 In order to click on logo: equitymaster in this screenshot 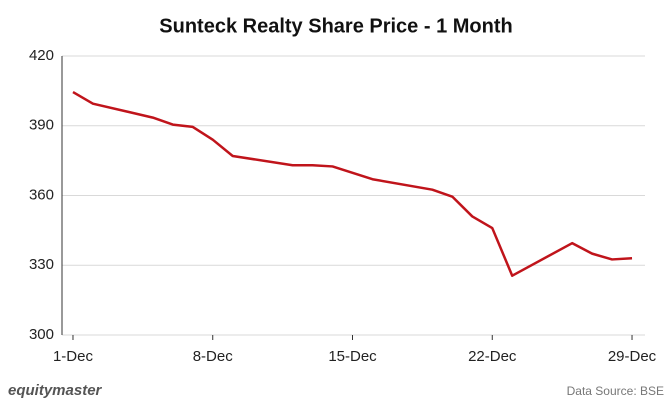, I will do `click(55, 390)`.